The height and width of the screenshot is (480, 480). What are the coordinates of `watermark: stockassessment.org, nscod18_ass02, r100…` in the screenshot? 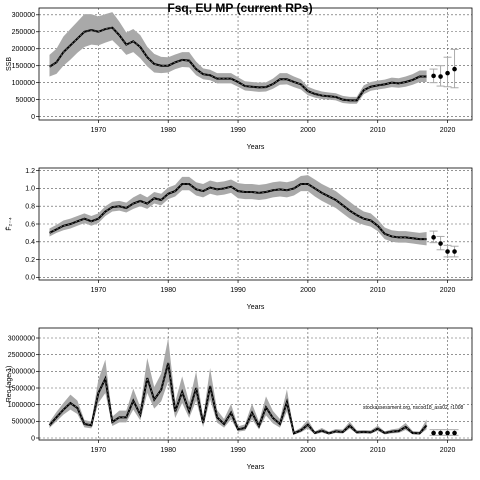 It's located at (413, 408).